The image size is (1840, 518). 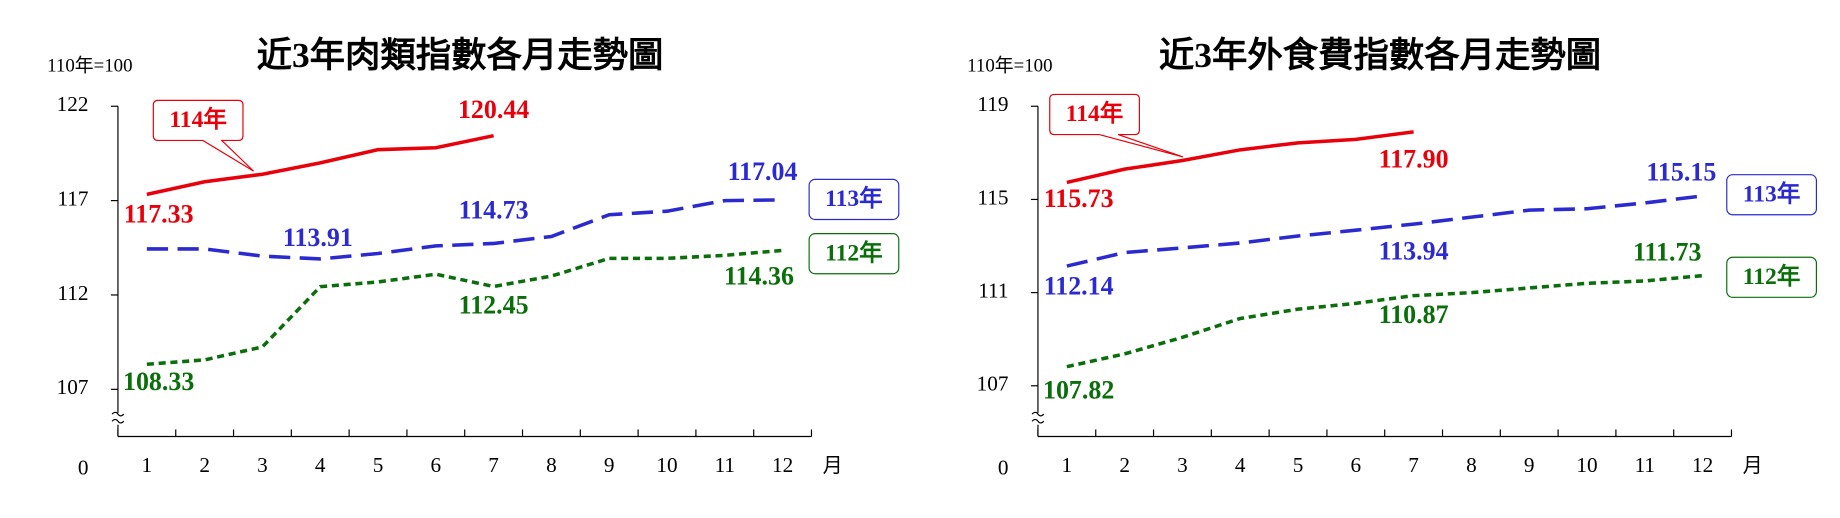 I want to click on chart-title: 近3年外食費指數各月走勢圖, so click(x=1380, y=55).